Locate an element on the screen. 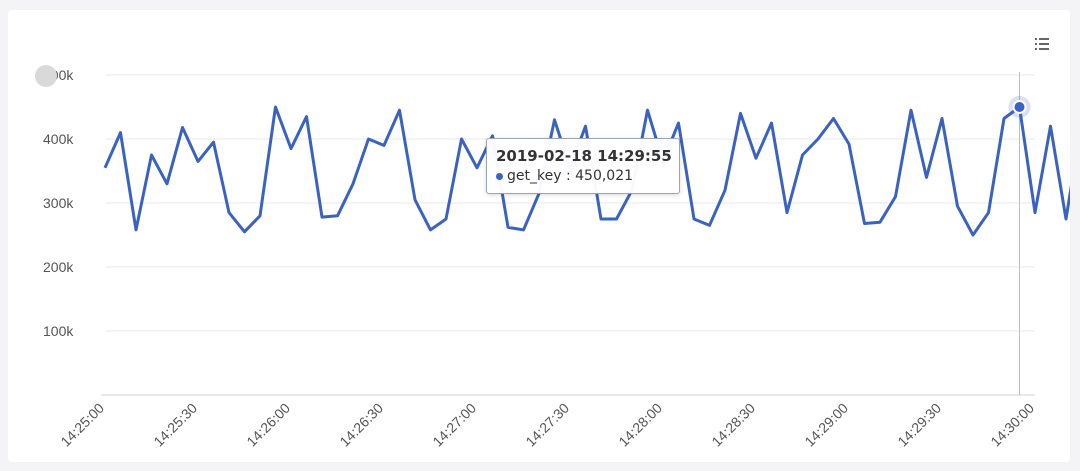 The height and width of the screenshot is (471, 1080). tooltip-value: 450,021 is located at coordinates (604, 176).